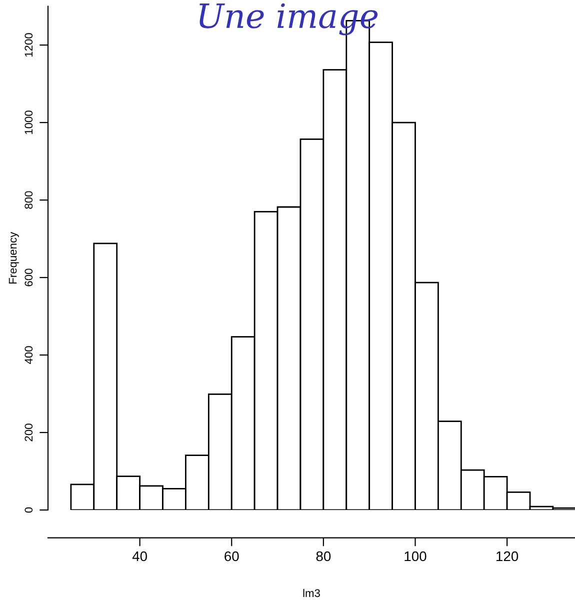  Describe the element at coordinates (28, 45) in the screenshot. I see `y-tick-label: 1200` at that location.